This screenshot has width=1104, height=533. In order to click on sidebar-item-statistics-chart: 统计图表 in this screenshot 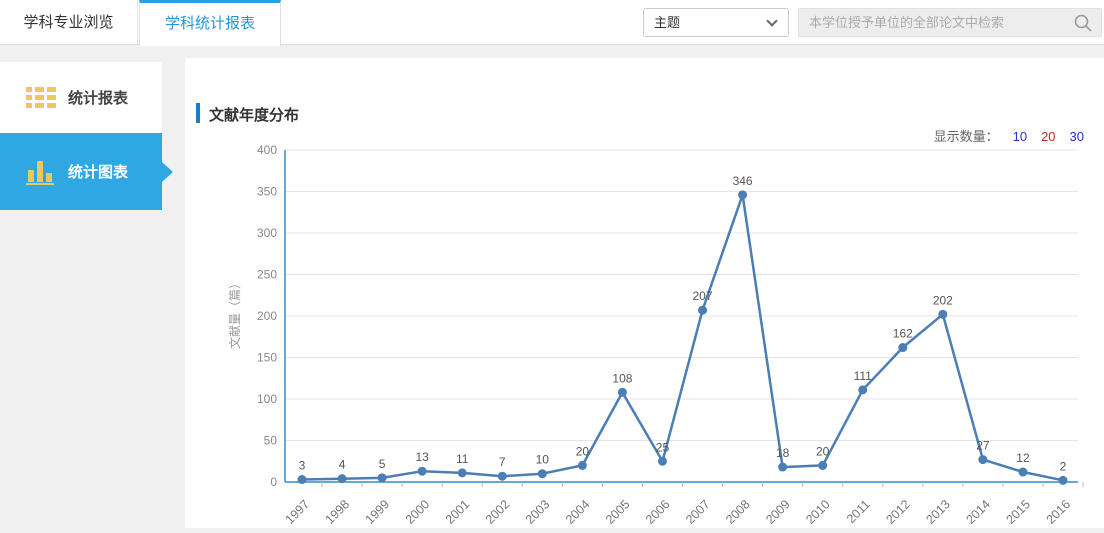, I will do `click(86, 171)`.